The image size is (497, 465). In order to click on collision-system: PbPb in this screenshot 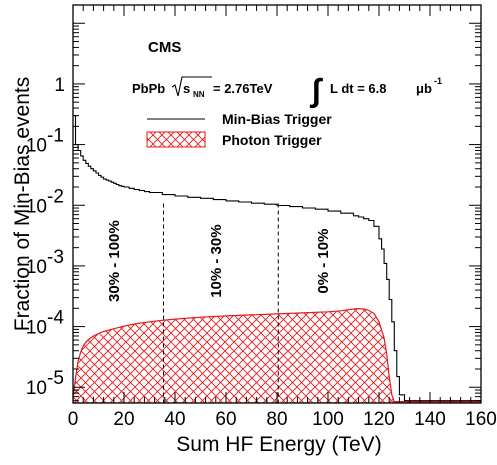, I will do `click(148, 88)`.